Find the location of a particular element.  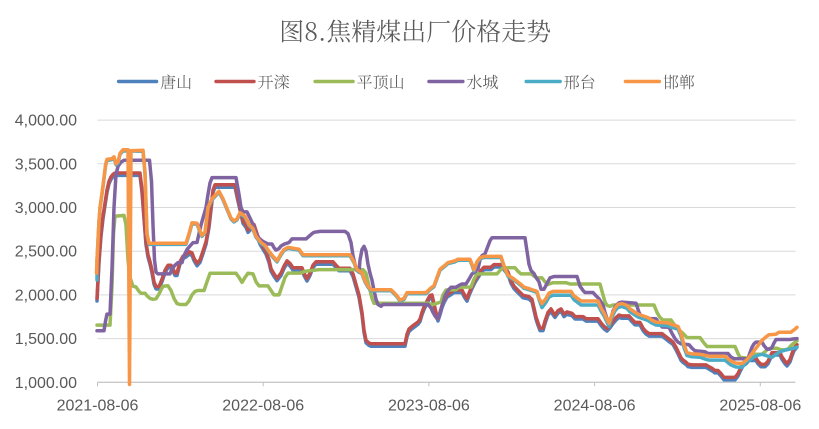

svg-text: 3,500.00 is located at coordinates (46, 164).